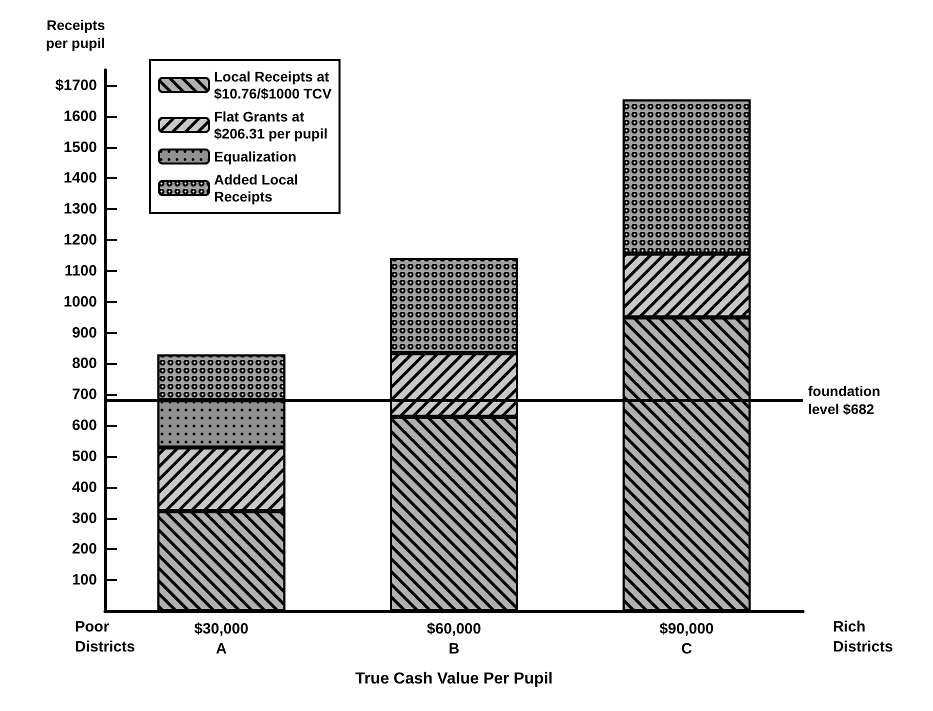 The image size is (933, 711). I want to click on x-tick-label: $60,000 B, so click(454, 639).